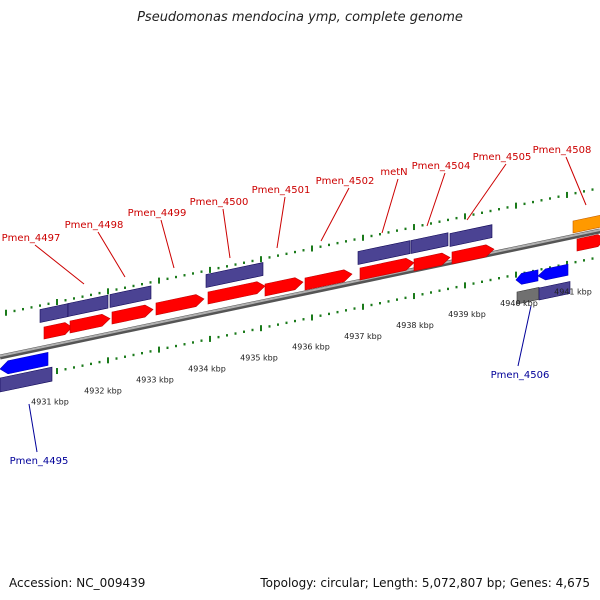  I want to click on forward-gene-label: Pmen_4501, so click(281, 190).